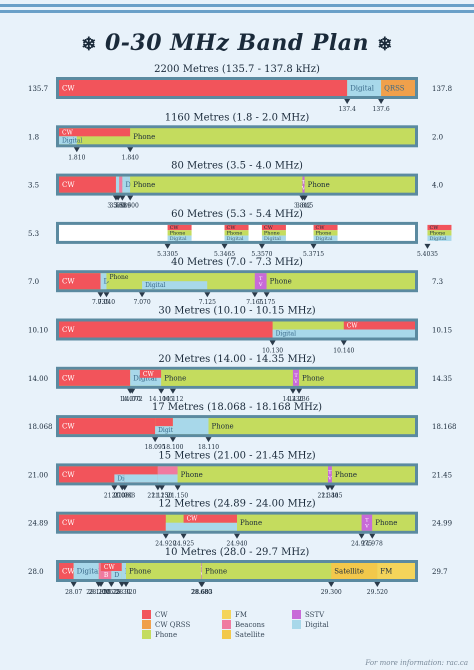  Describe the element at coordinates (396, 571) in the screenshot. I see `segment-fm` at that location.